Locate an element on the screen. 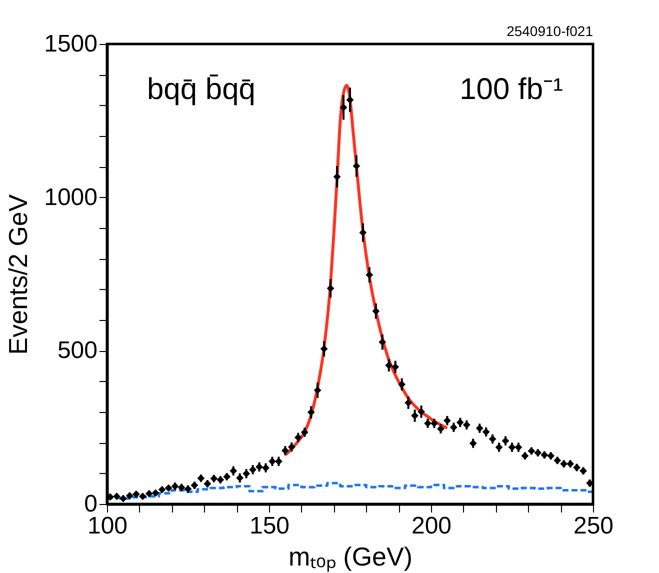 The height and width of the screenshot is (573, 659). x-tick-label: 250 is located at coordinates (593, 526).